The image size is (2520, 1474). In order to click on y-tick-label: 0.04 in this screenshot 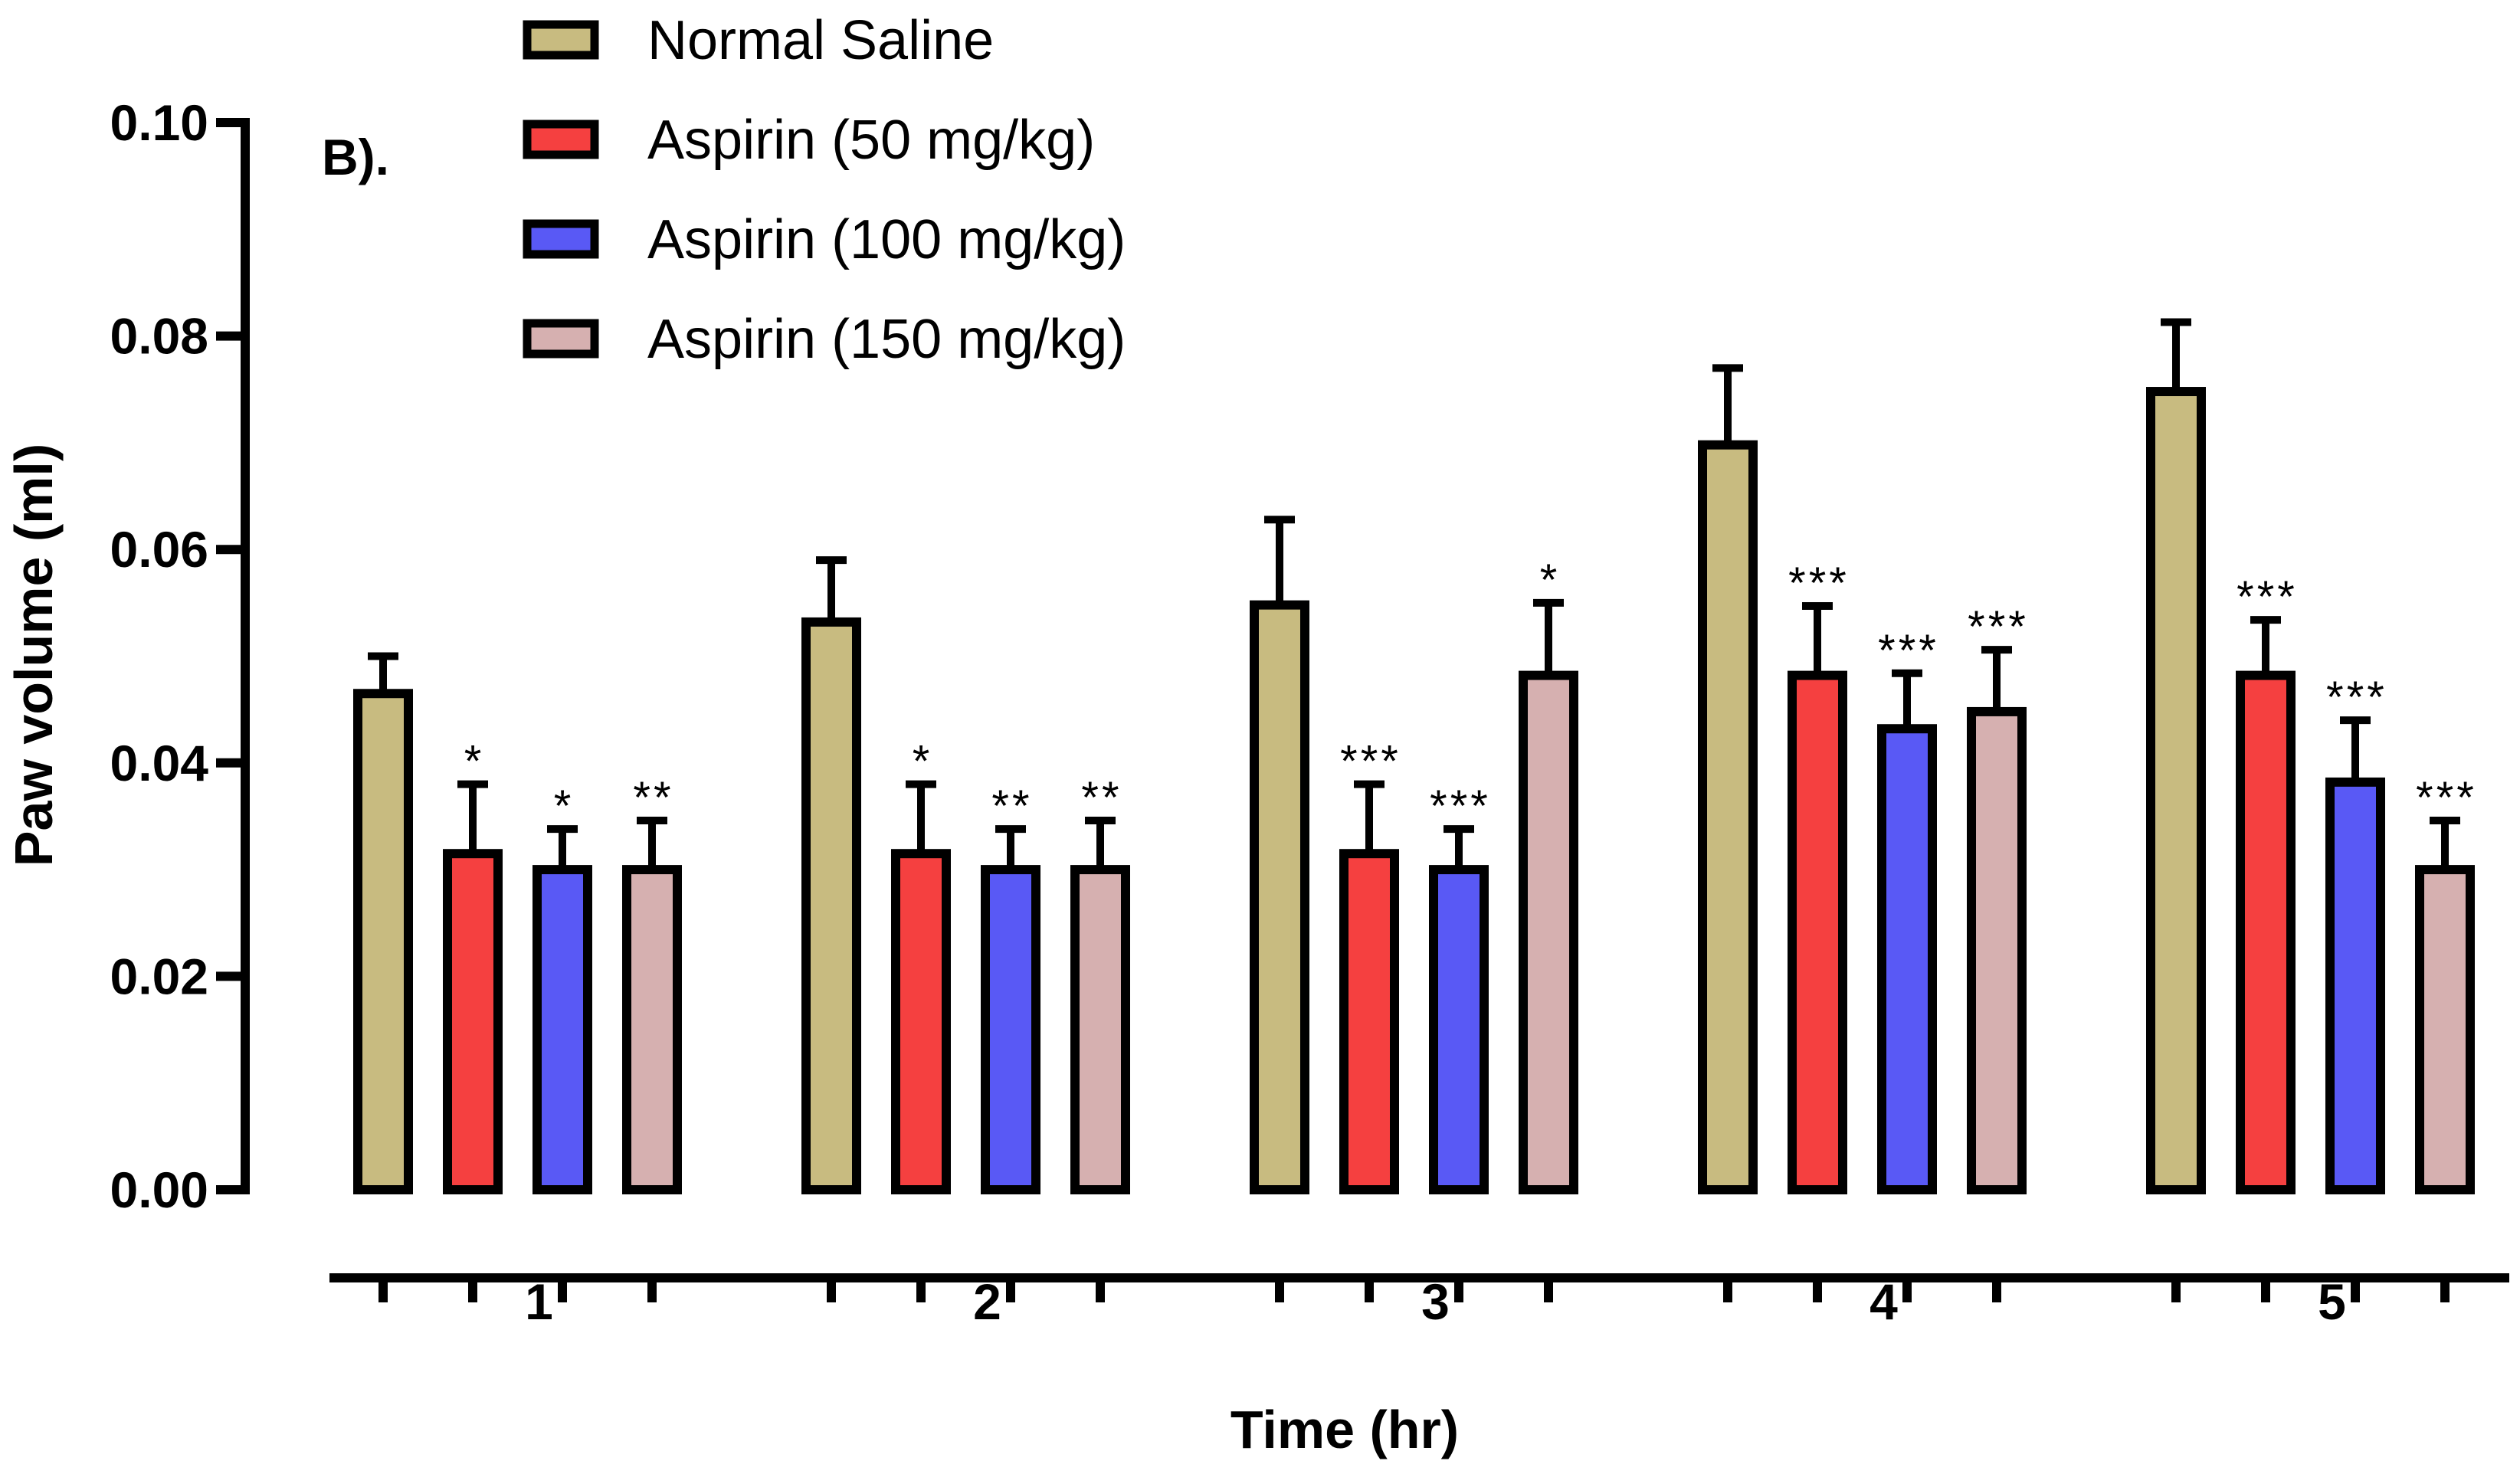, I will do `click(160, 763)`.